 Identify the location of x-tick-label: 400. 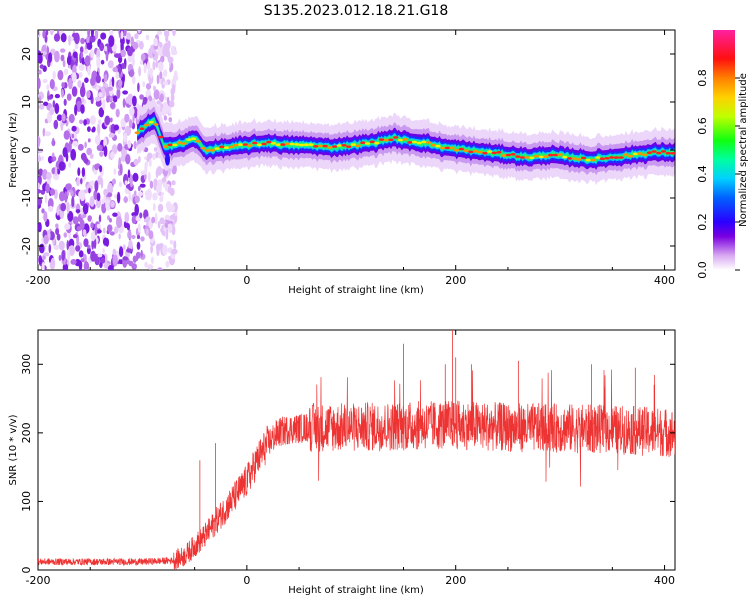
(664, 280).